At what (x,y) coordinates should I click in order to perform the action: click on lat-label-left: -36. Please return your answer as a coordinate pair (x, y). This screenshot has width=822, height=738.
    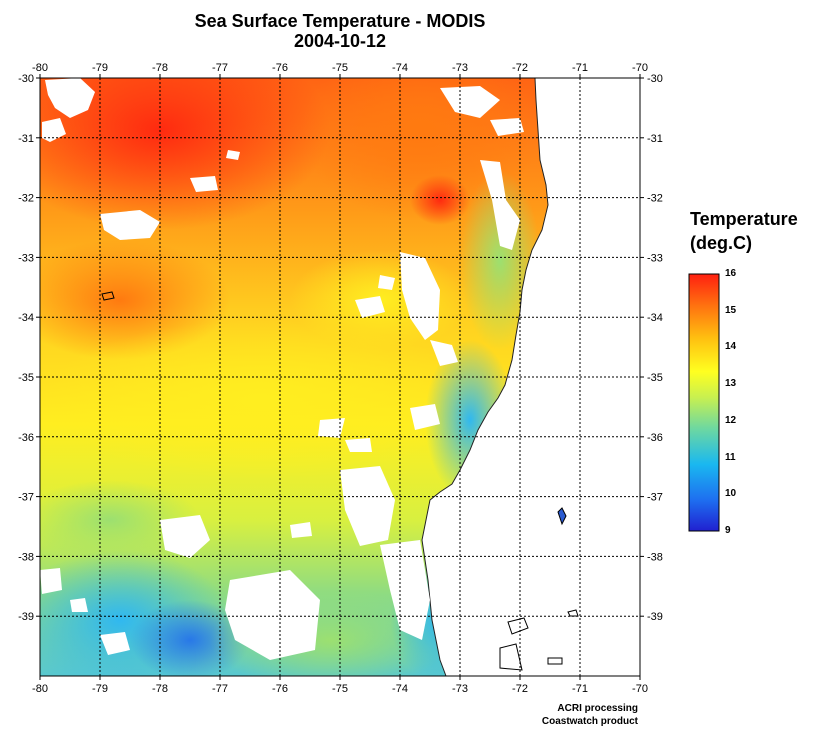
    Looking at the image, I should click on (26, 438).